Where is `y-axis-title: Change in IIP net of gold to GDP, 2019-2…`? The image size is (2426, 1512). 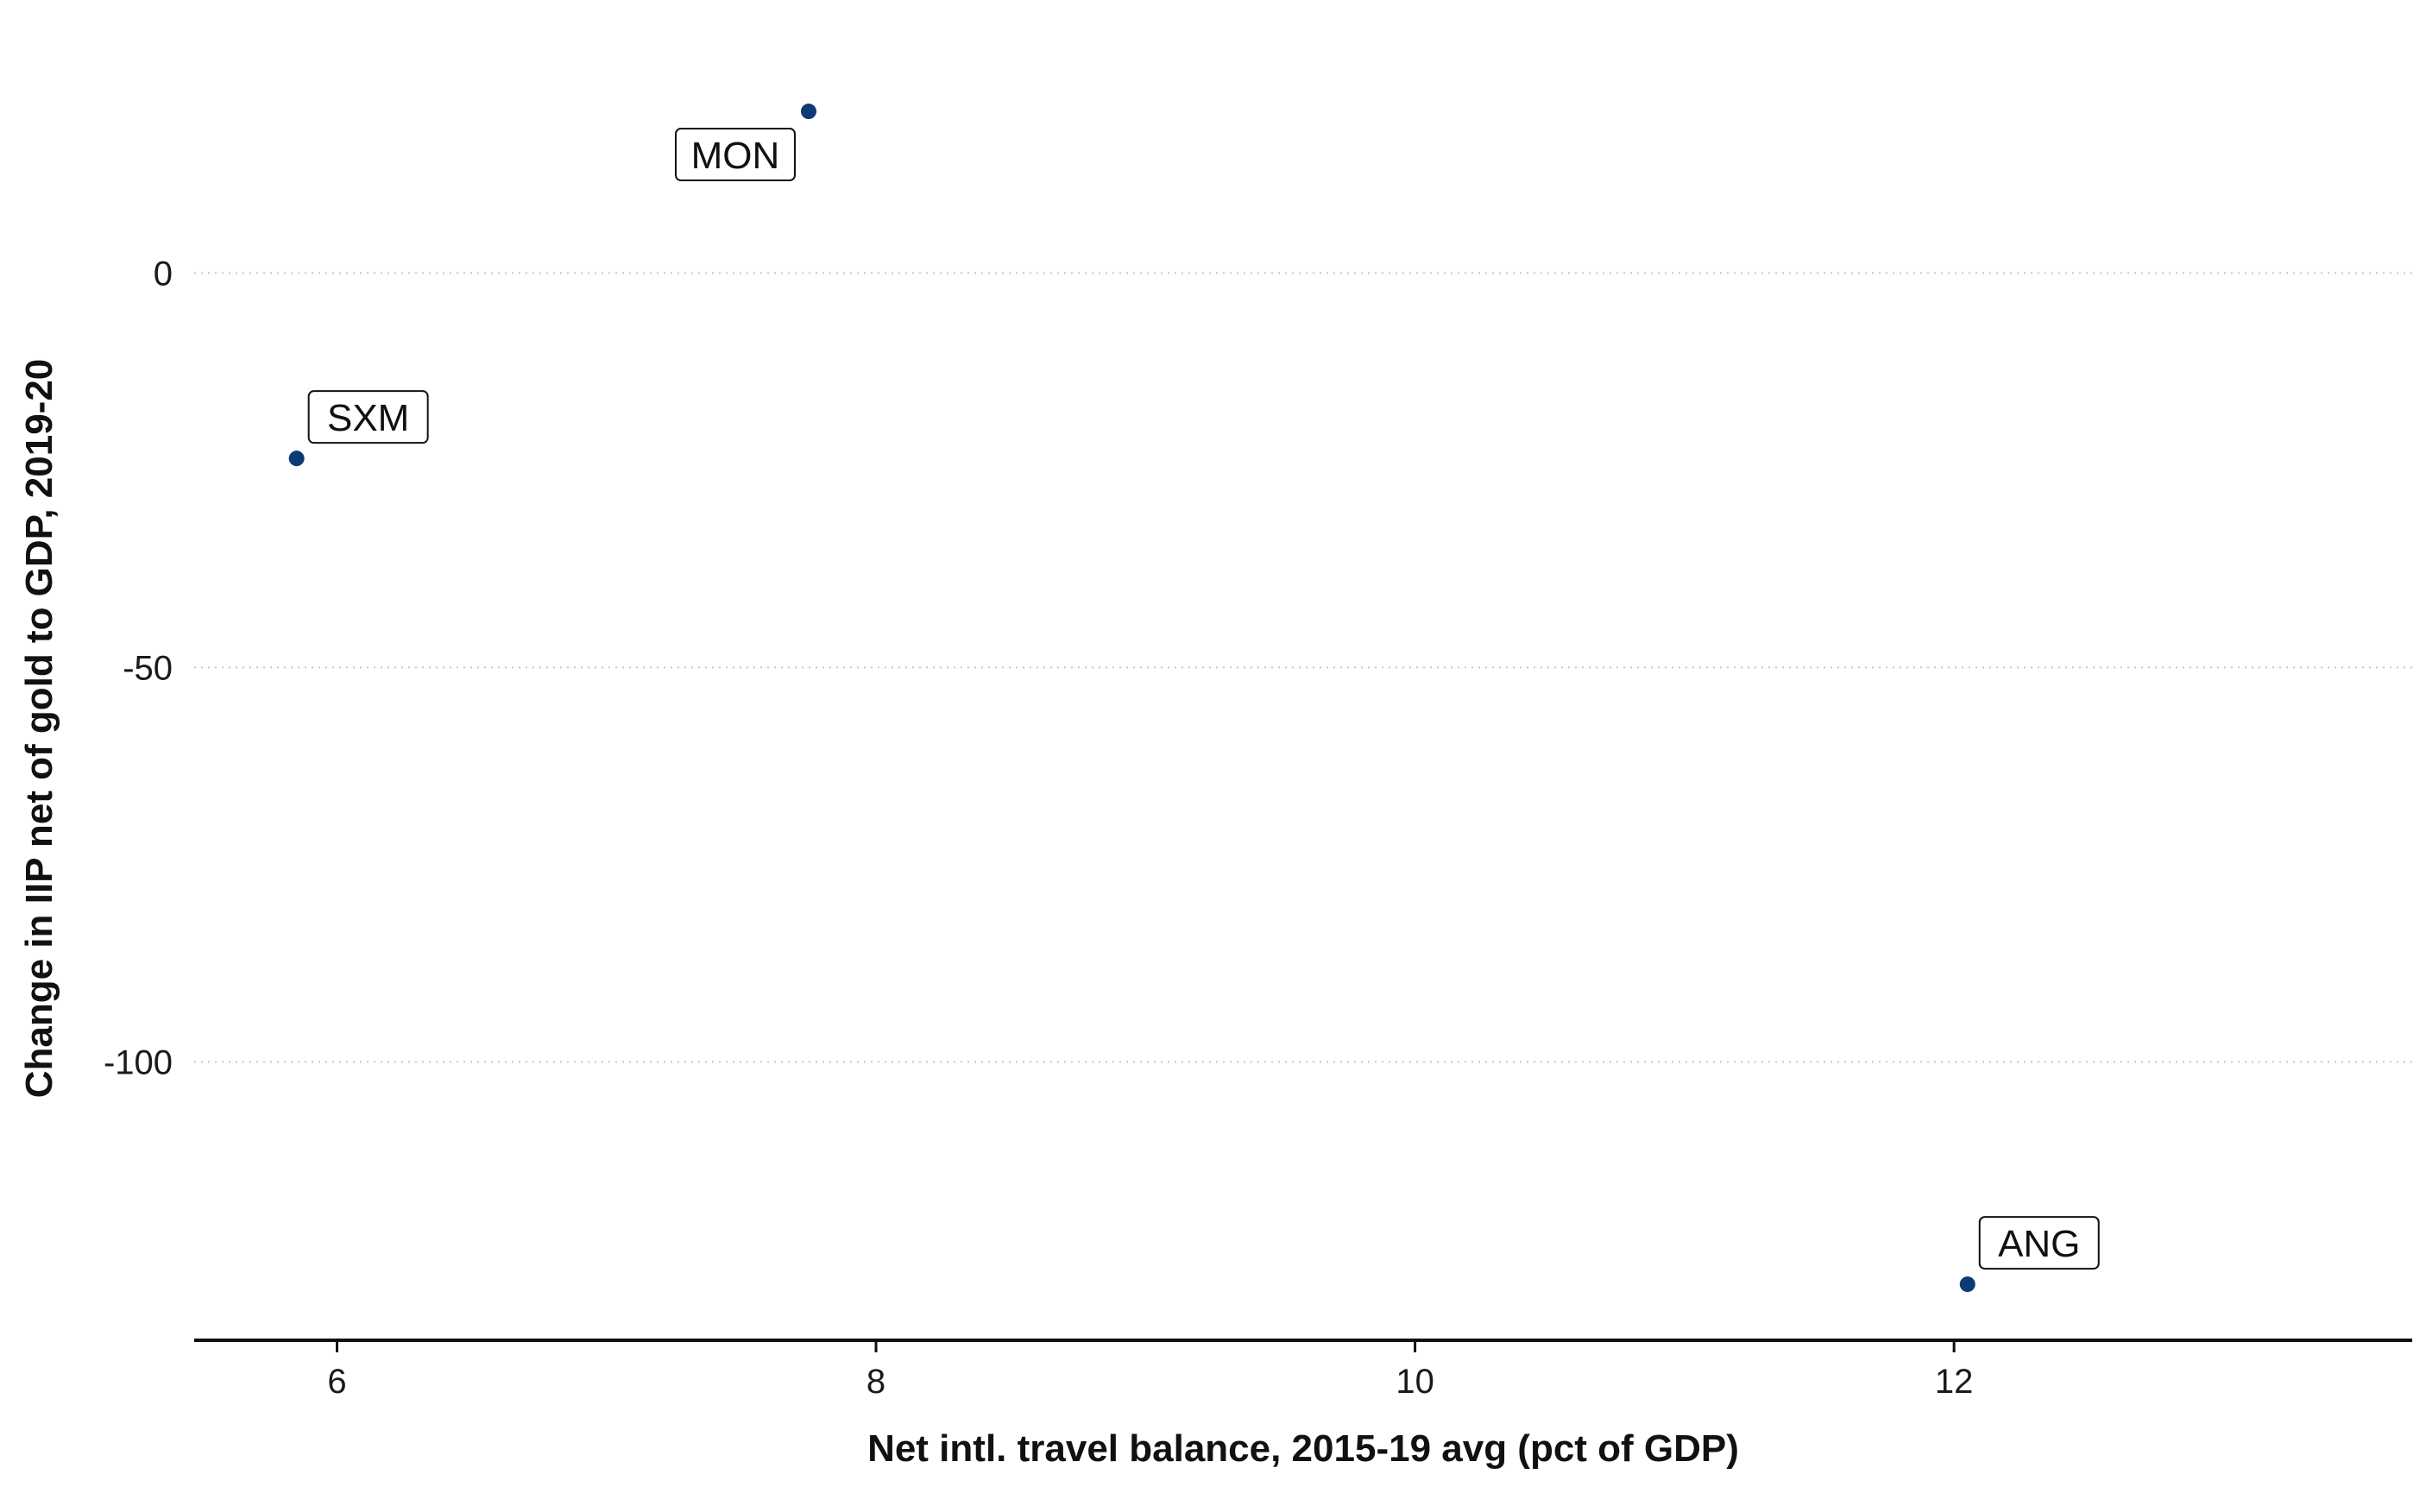 y-axis-title: Change in IIP net of gold to GDP, 2019-2… is located at coordinates (39, 729).